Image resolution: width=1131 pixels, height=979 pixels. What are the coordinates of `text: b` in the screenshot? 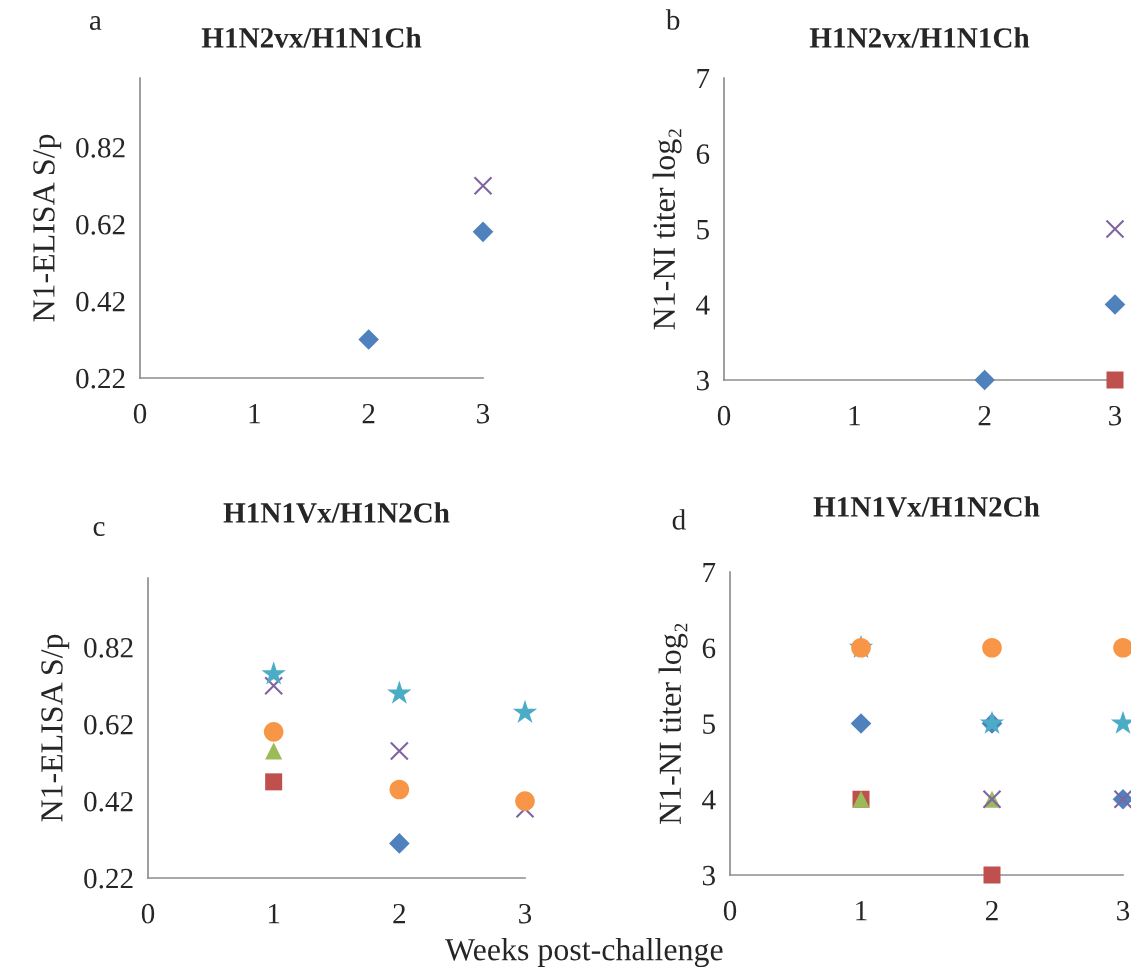 It's located at (672, 19).